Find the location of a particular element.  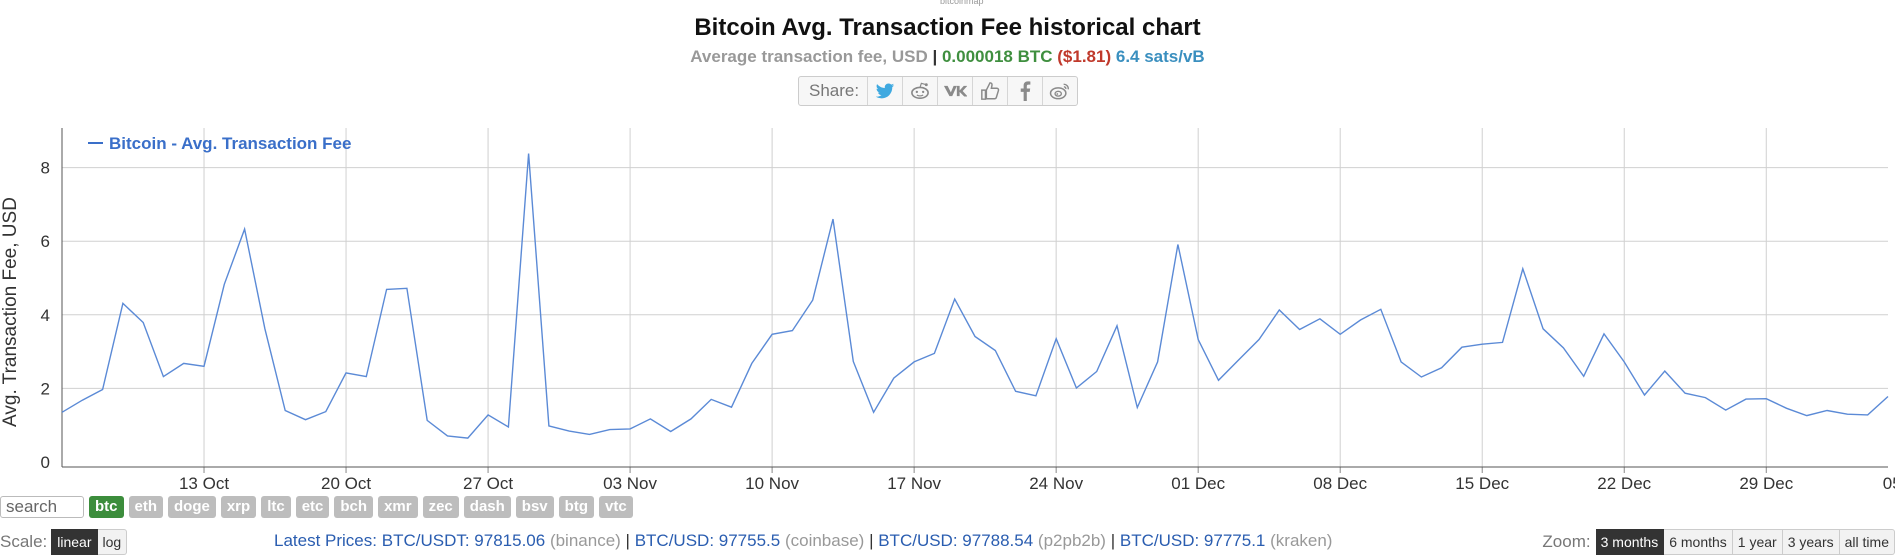

x-tick-label: 24 Nov is located at coordinates (1056, 483).